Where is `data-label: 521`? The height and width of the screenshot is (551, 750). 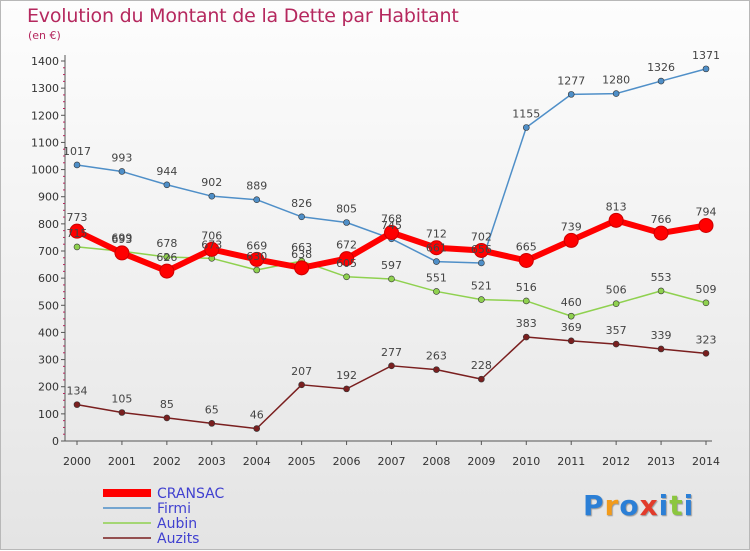
data-label: 521 is located at coordinates (481, 286).